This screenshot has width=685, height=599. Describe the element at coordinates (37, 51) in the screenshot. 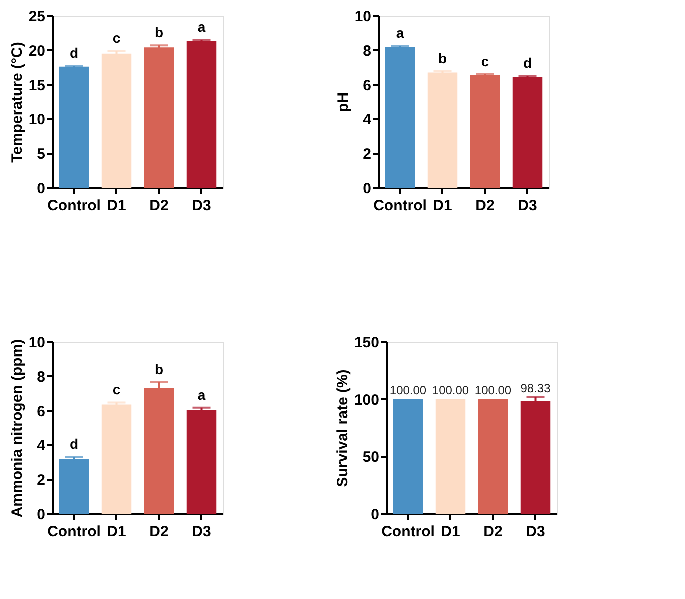

I see `y-tick-label: 20` at that location.